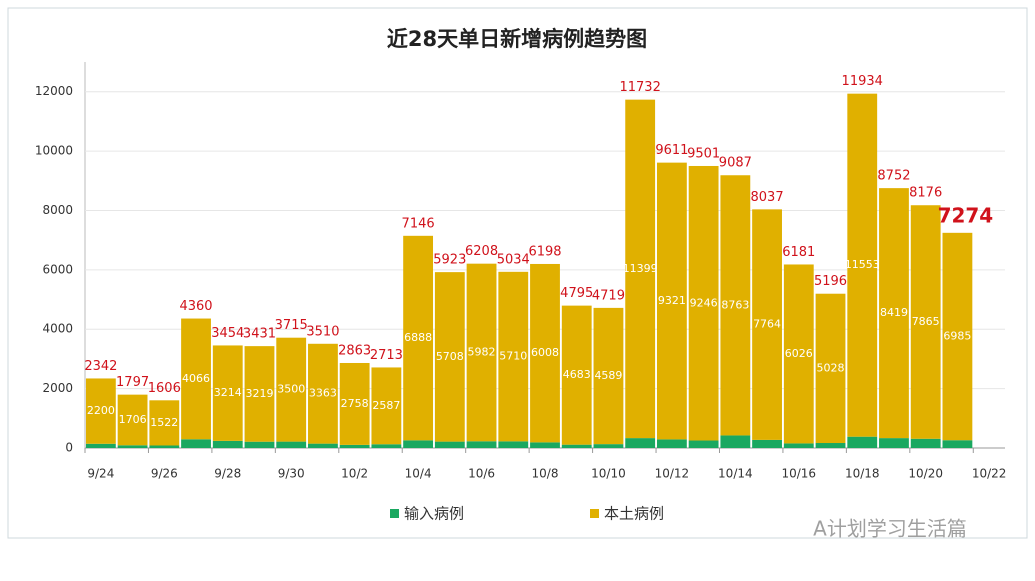  I want to click on x-tick-label: 10/12, so click(672, 474).